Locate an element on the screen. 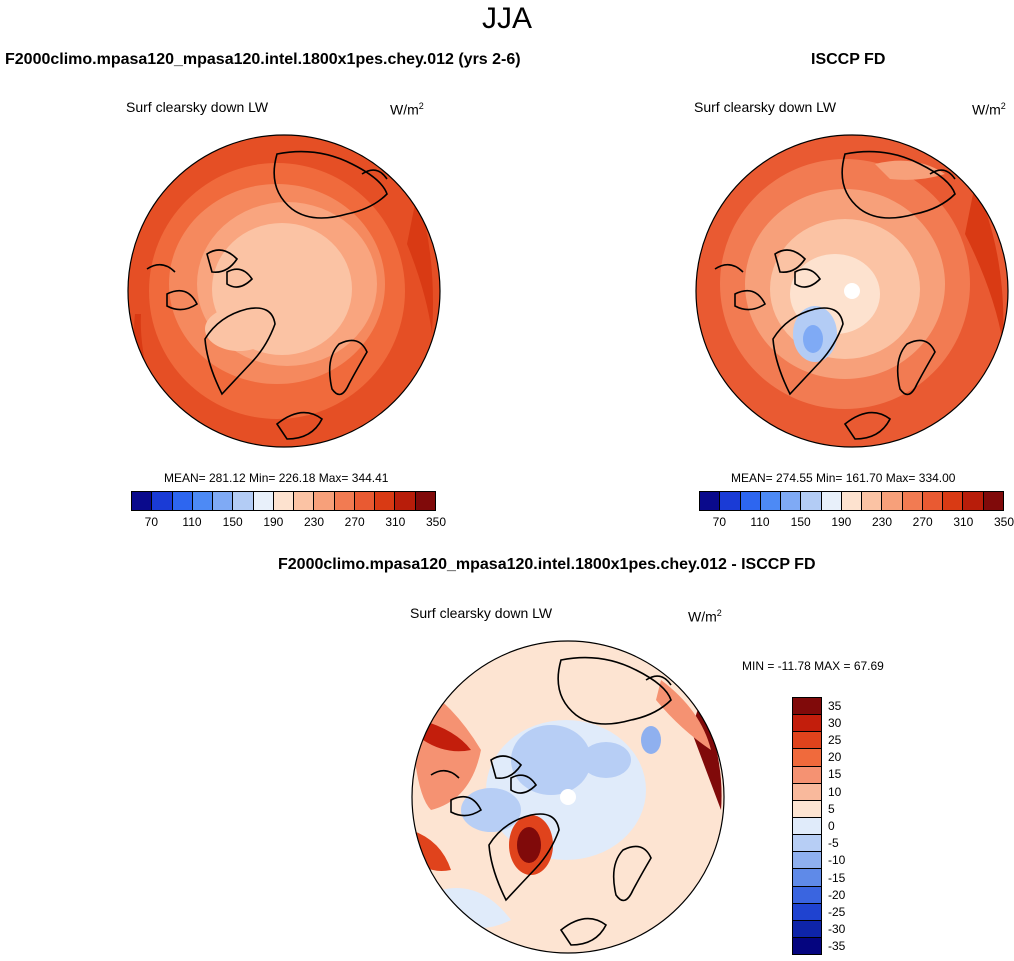 The width and height of the screenshot is (1014, 961). model-colorbar is located at coordinates (283, 501).